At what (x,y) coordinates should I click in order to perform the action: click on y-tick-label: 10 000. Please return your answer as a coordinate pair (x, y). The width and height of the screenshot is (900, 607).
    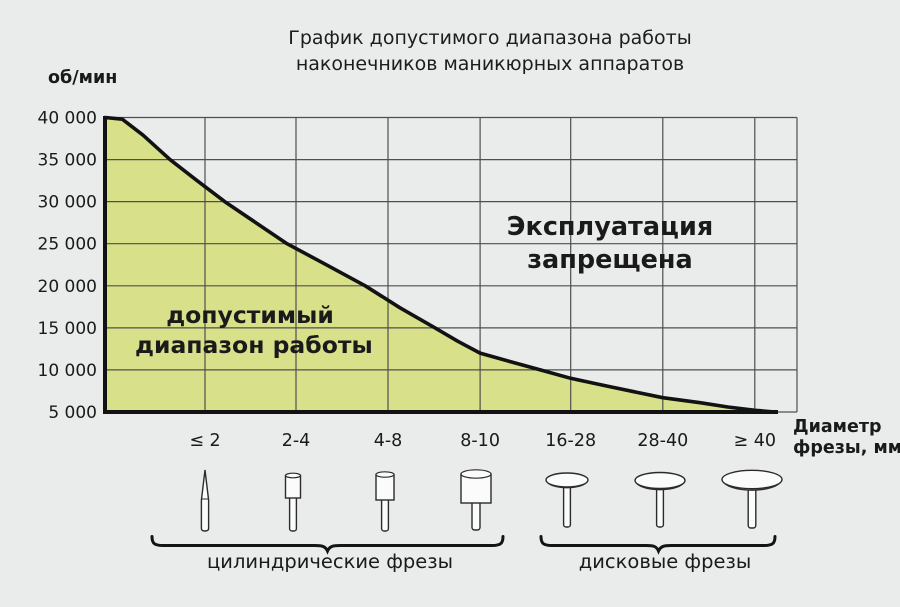
    Looking at the image, I should click on (67, 371).